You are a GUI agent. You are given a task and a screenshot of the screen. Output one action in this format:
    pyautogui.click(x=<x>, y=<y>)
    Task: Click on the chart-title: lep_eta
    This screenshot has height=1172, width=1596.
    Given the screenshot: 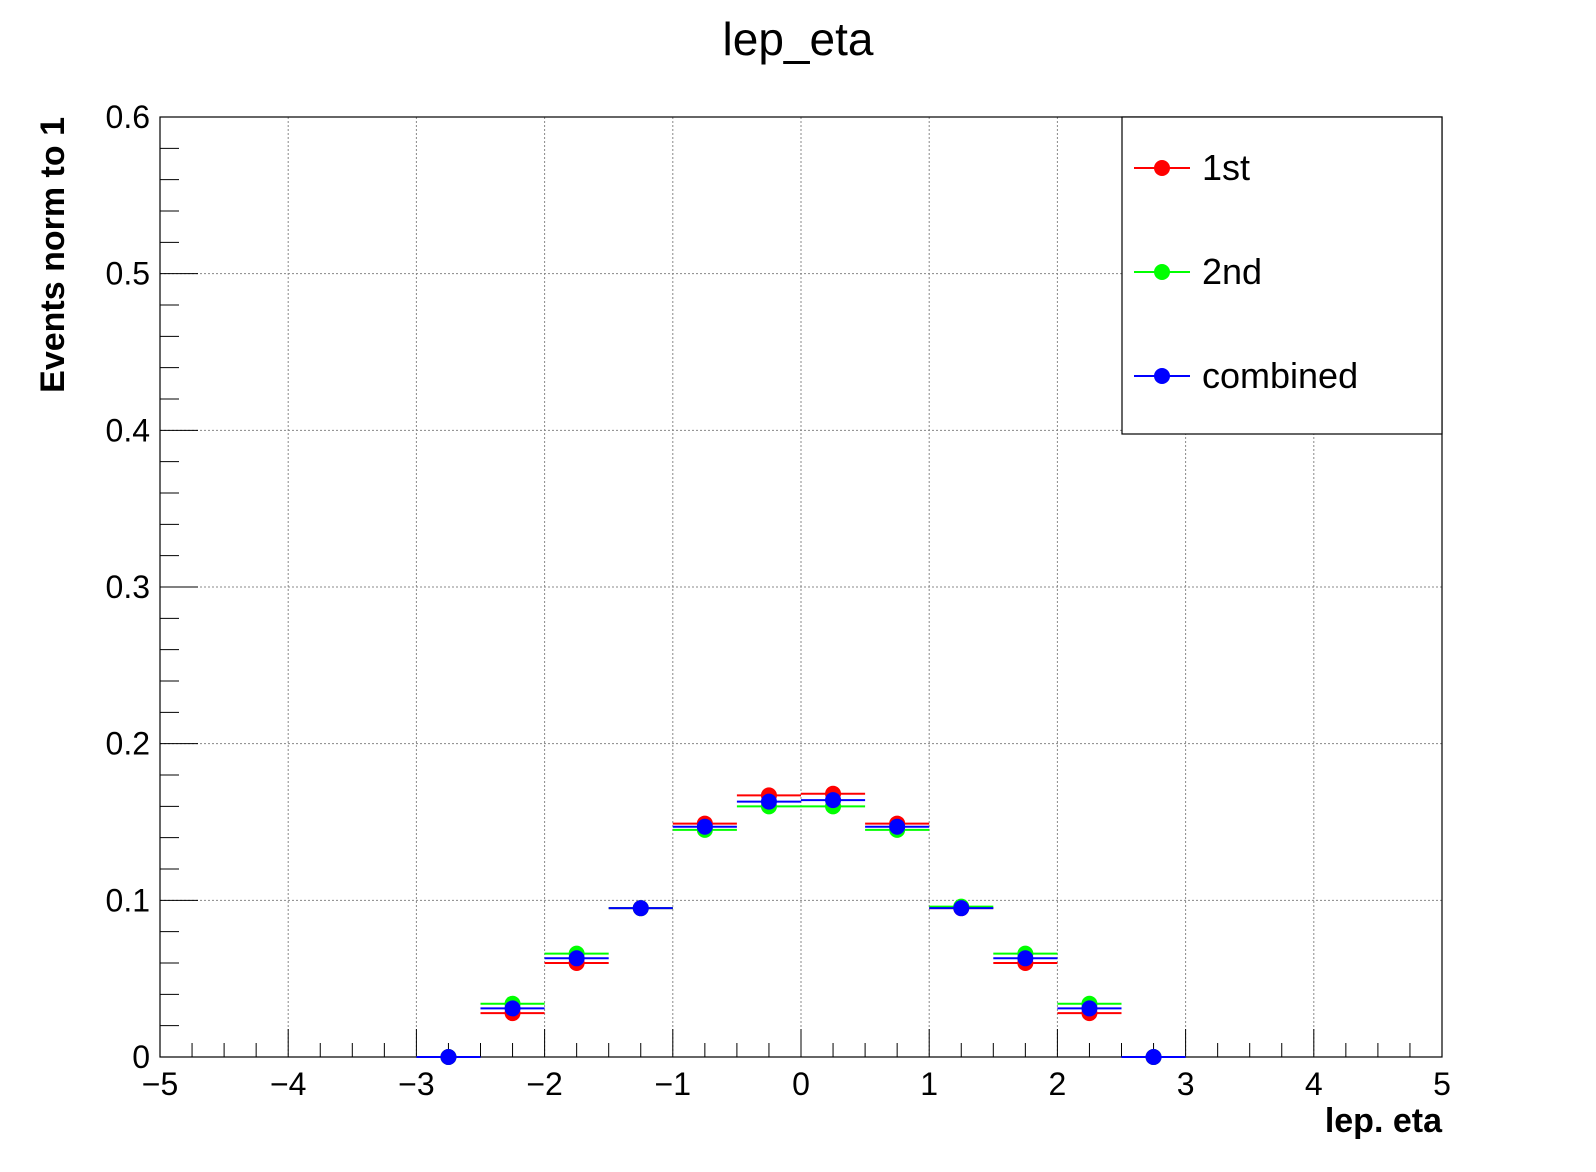 What is the action you would take?
    pyautogui.click(x=798, y=39)
    